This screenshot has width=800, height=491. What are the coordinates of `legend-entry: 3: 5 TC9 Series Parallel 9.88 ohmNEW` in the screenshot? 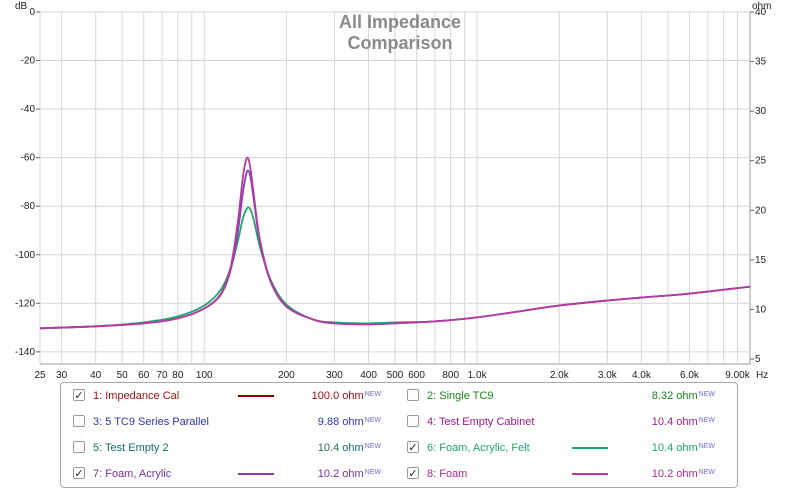 It's located at (229, 422).